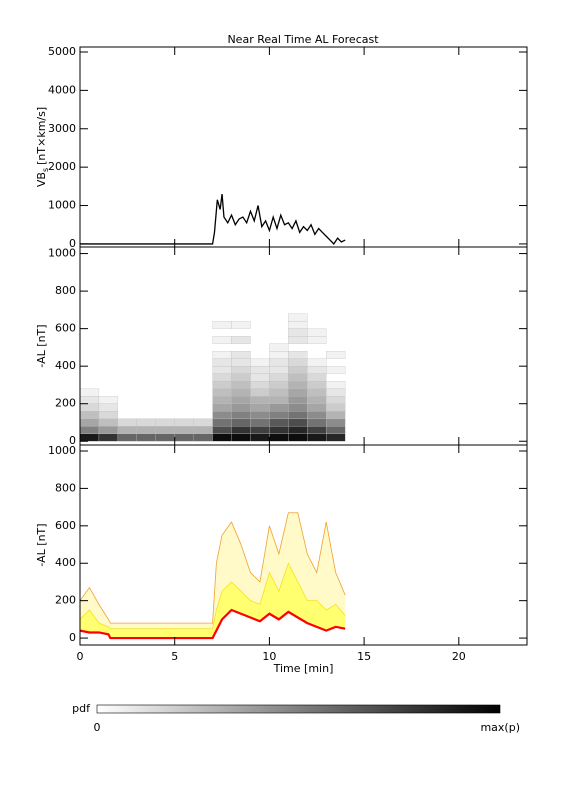  What do you see at coordinates (364, 656) in the screenshot?
I see `x-tick-label: 15` at bounding box center [364, 656].